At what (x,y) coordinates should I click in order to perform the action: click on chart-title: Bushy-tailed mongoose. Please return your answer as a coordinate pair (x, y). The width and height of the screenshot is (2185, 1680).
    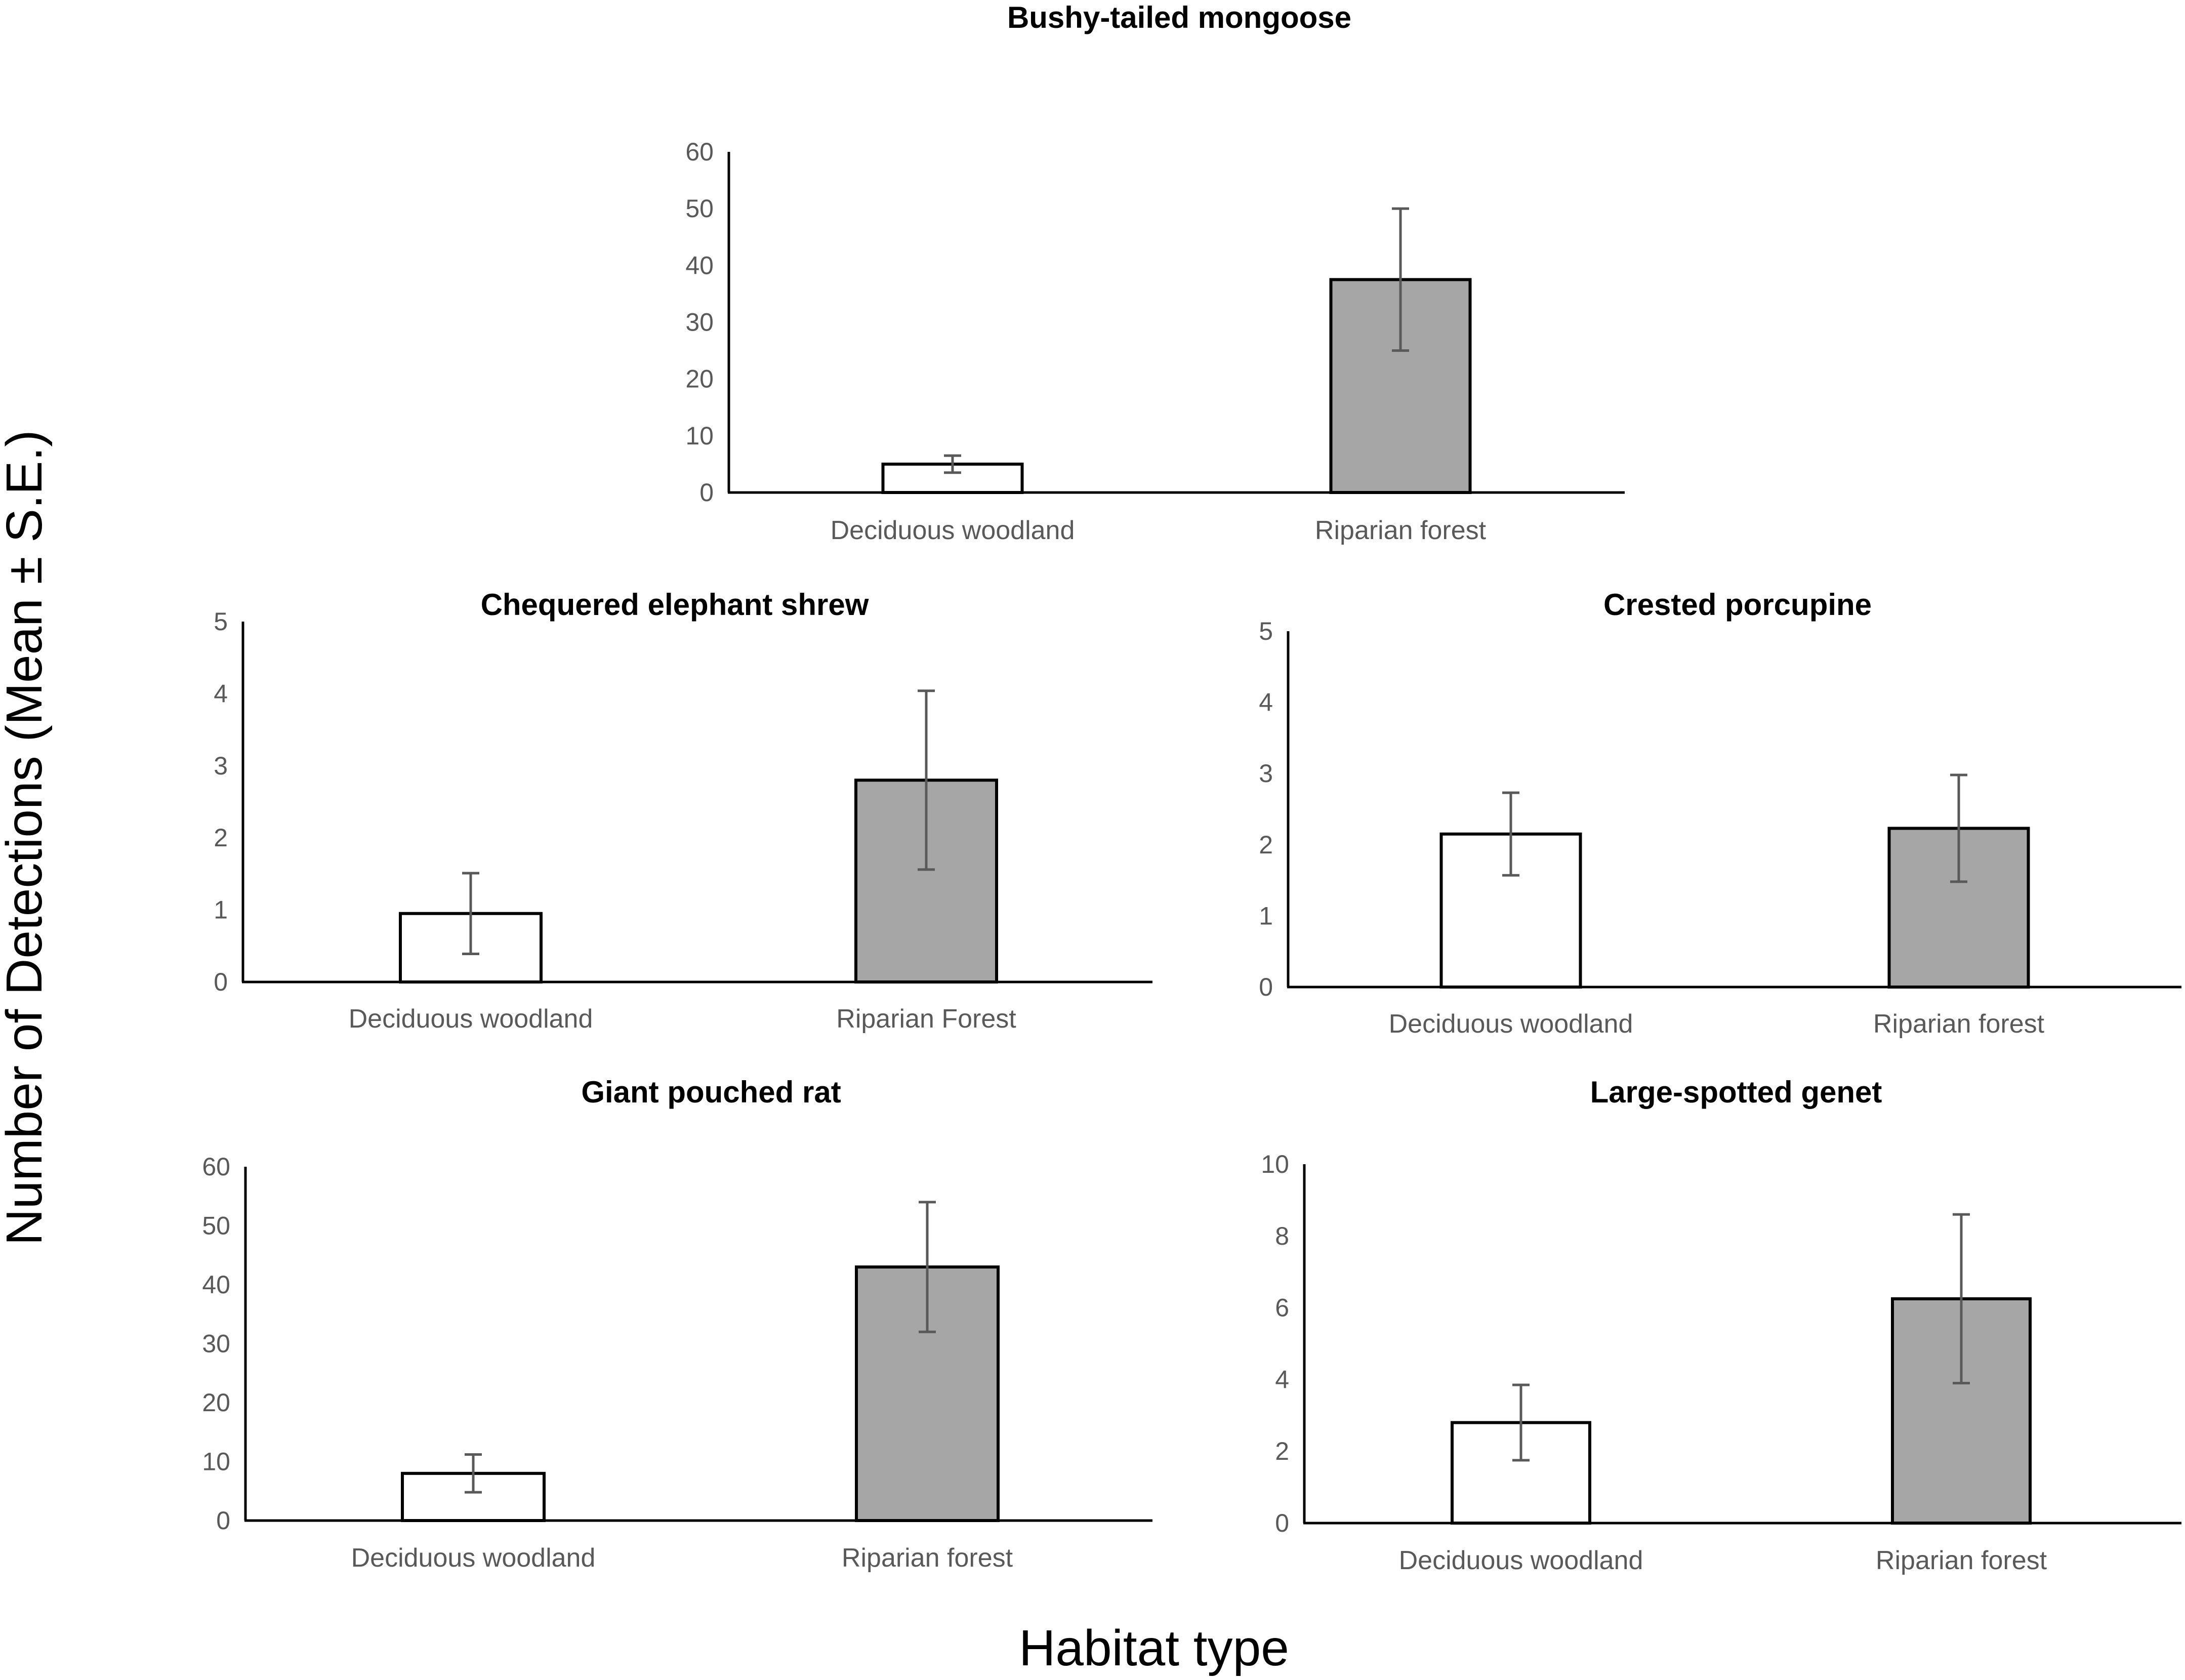
    Looking at the image, I should click on (1179, 18).